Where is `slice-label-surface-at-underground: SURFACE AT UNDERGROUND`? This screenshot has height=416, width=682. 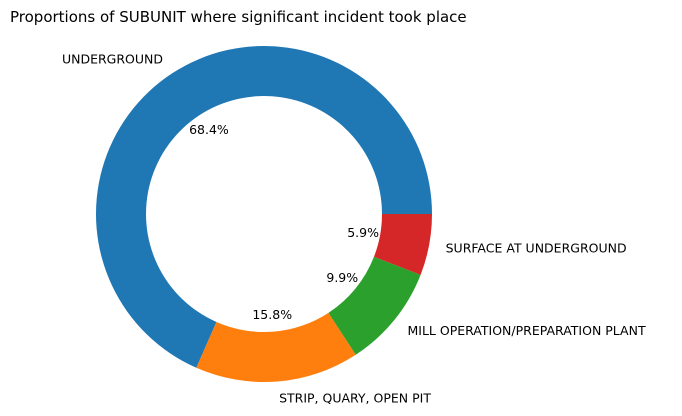
slice-label-surface-at-underground: SURFACE AT UNDERGROUND is located at coordinates (536, 248).